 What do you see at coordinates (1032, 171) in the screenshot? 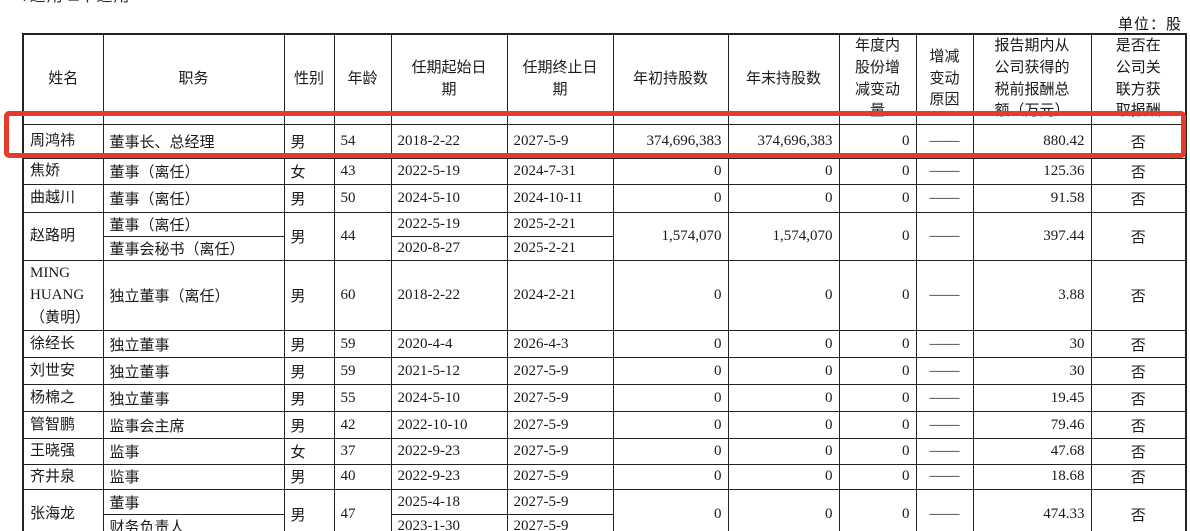
I see `compensation-cell: 125.36` at bounding box center [1032, 171].